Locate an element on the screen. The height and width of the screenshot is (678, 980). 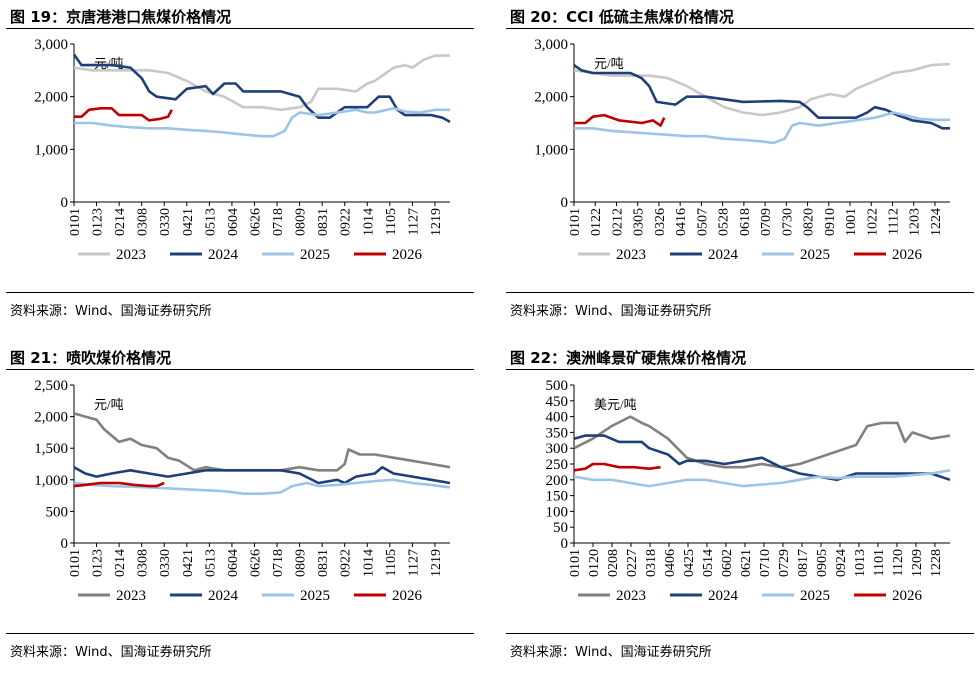
y-tick-label: 300 is located at coordinates (557, 449).